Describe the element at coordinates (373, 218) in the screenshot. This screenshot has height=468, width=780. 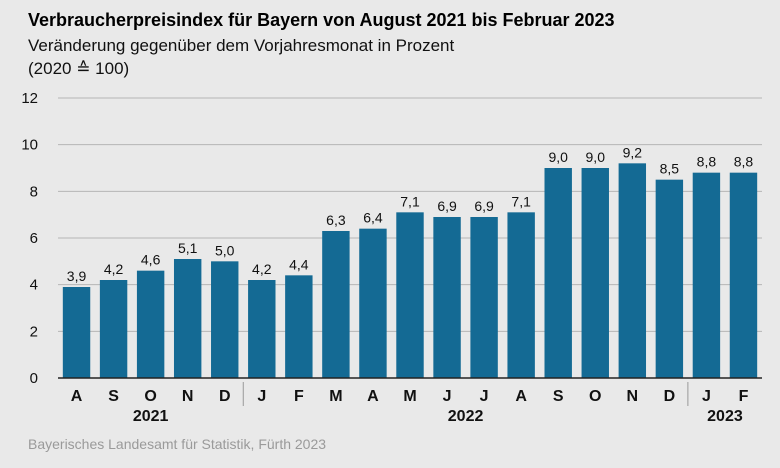
I see `data-label: 6,4` at that location.